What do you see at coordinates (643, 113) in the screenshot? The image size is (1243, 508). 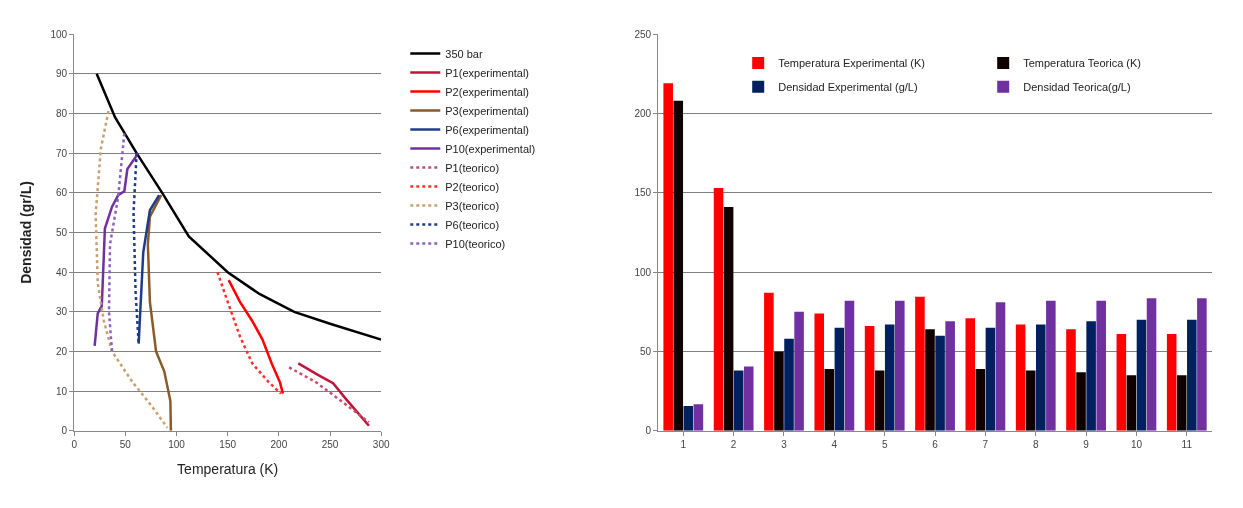 I see `y-tick-label: 200` at bounding box center [643, 113].